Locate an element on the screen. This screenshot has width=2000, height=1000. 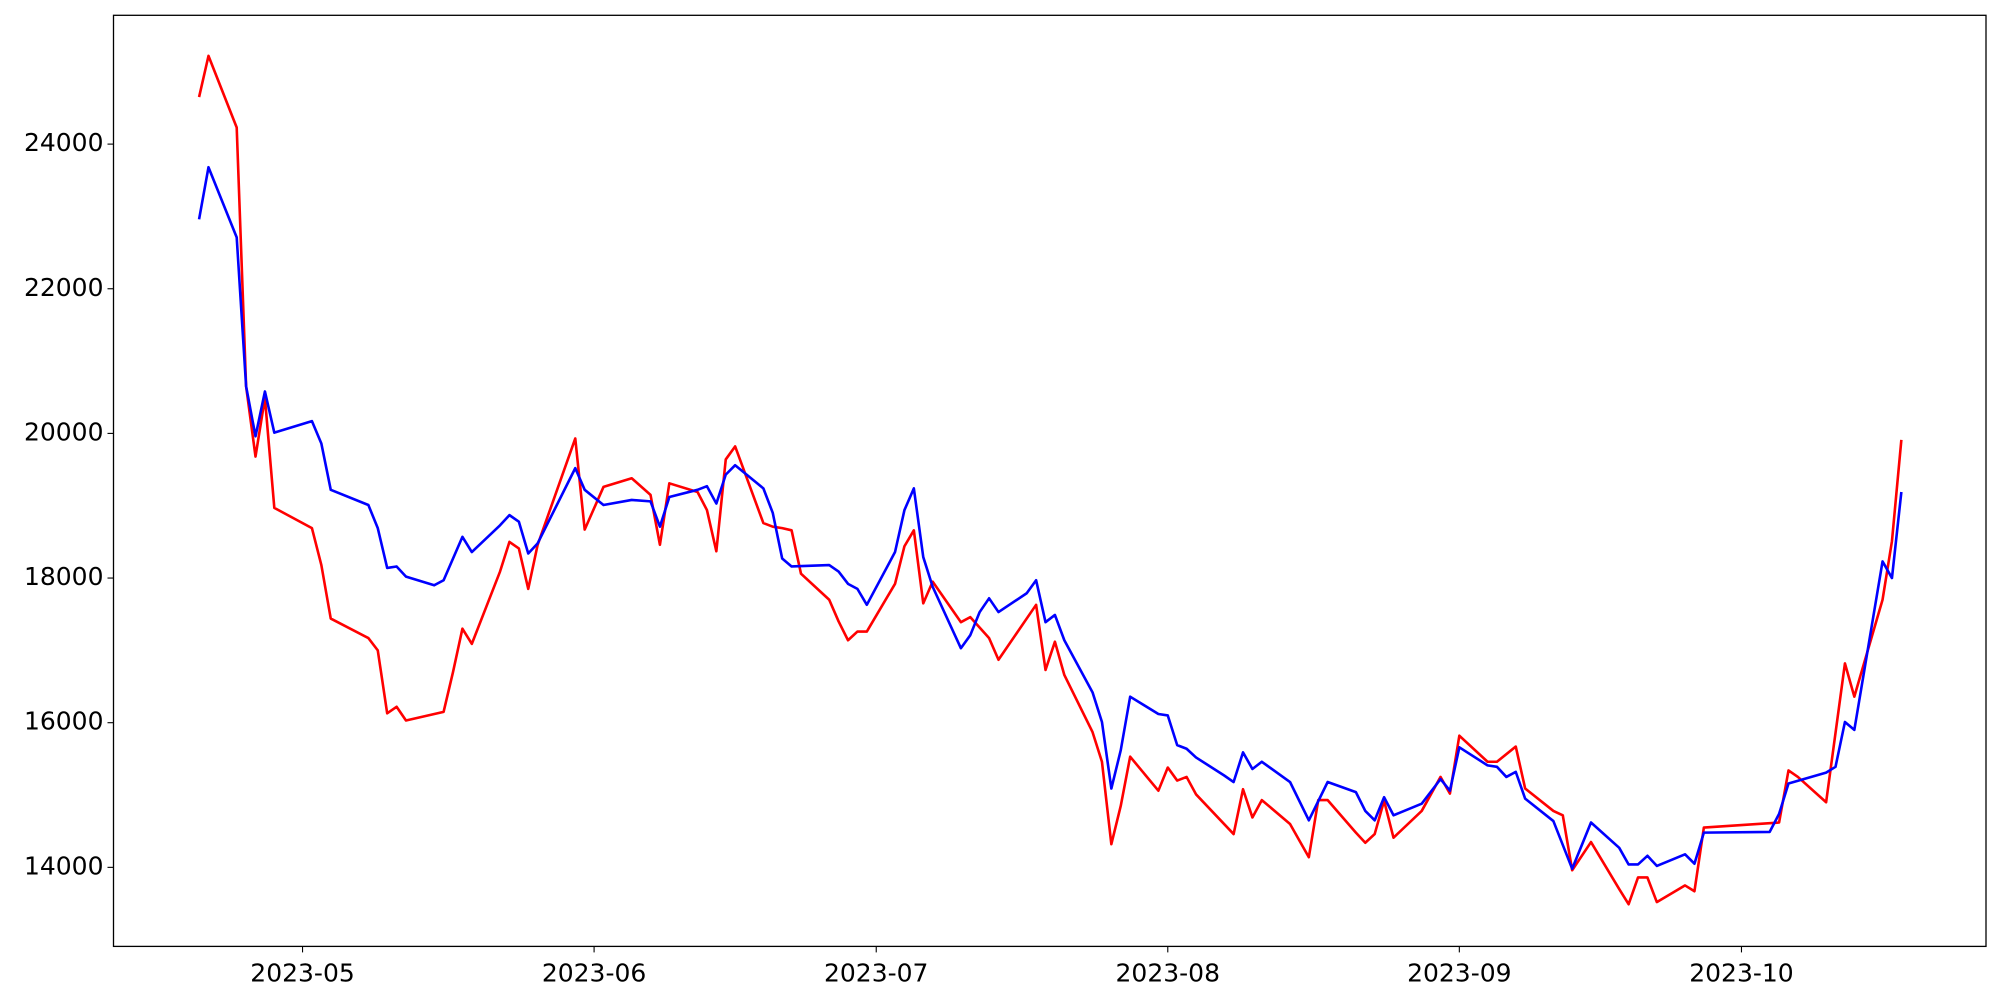
x-tick-label: 2023-07 is located at coordinates (876, 972).